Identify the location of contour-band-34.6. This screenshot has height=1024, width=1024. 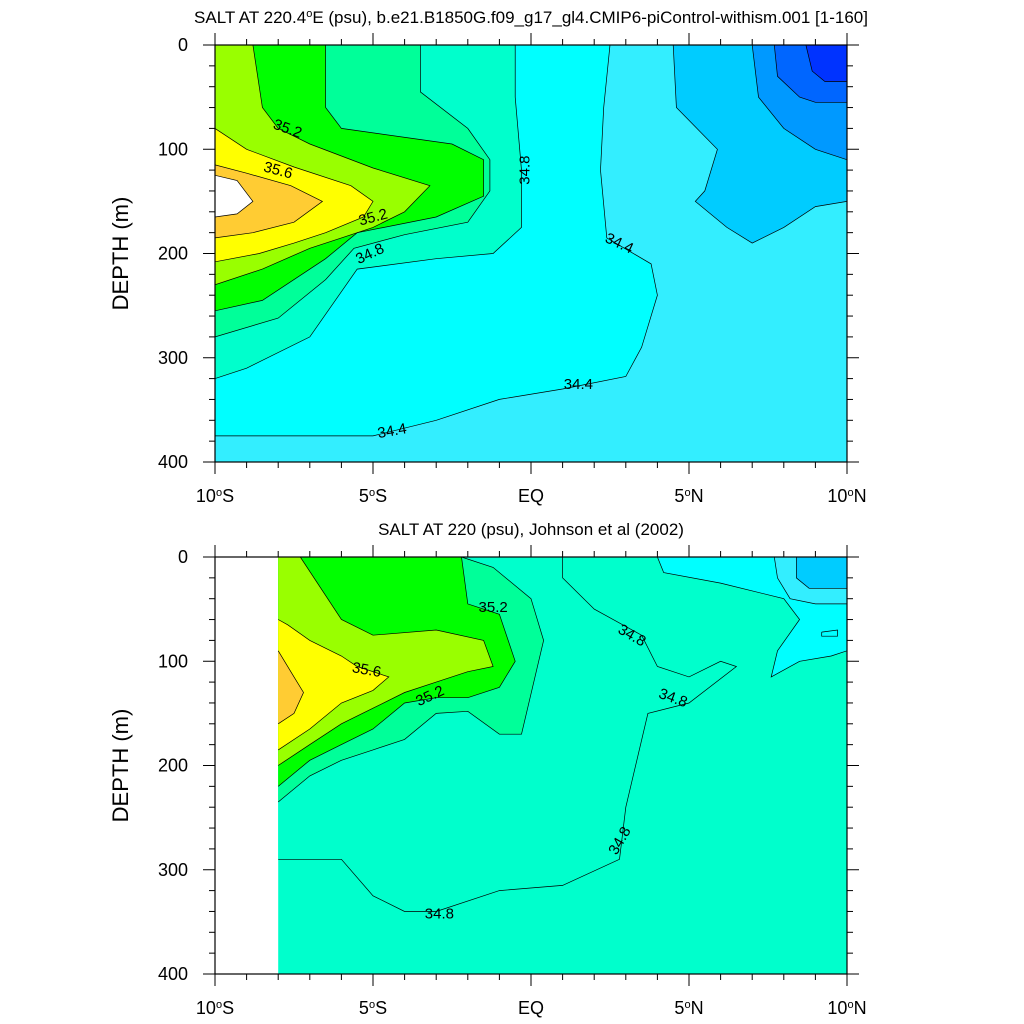
(829, 633).